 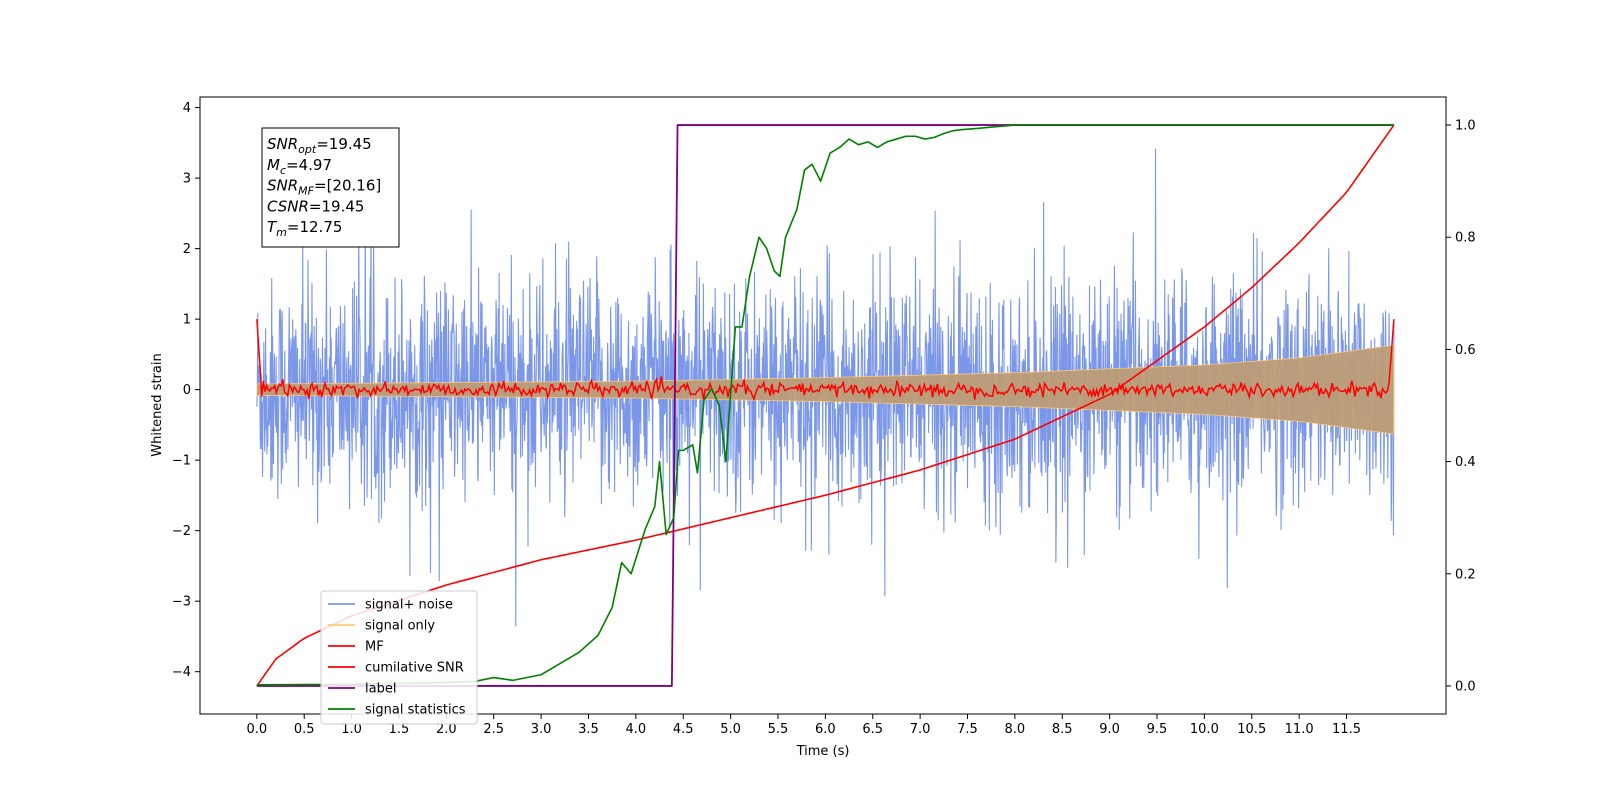 What do you see at coordinates (409, 605) in the screenshot?
I see `legend-entry: signal+ noise` at bounding box center [409, 605].